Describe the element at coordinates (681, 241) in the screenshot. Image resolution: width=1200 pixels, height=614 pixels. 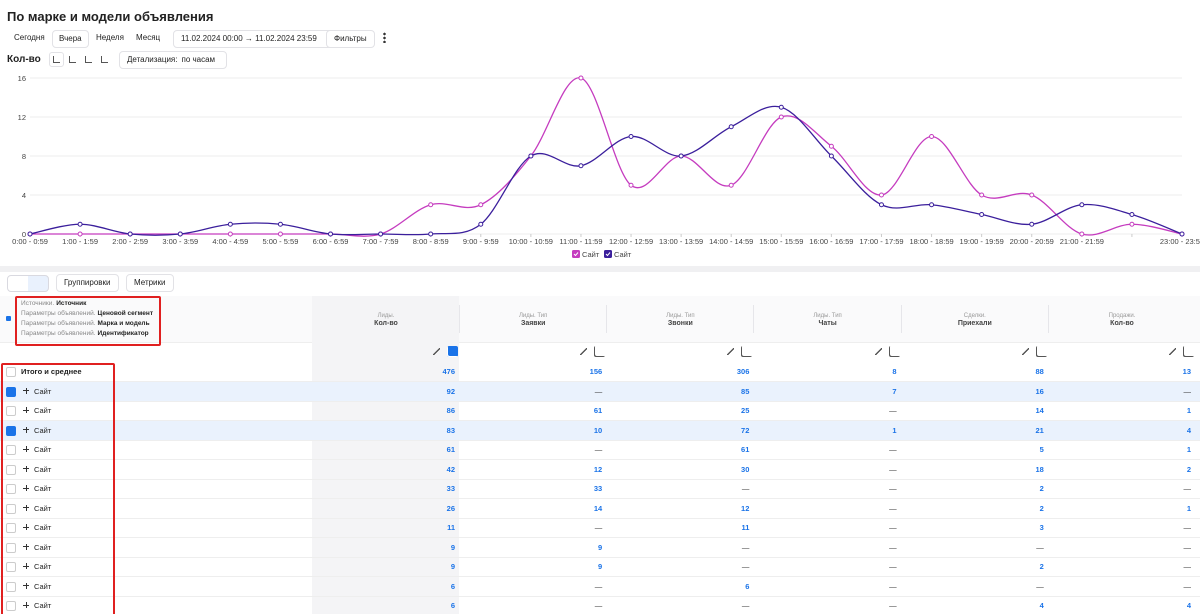
I see `x-tick-label: 13:00 - 13:59` at that location.